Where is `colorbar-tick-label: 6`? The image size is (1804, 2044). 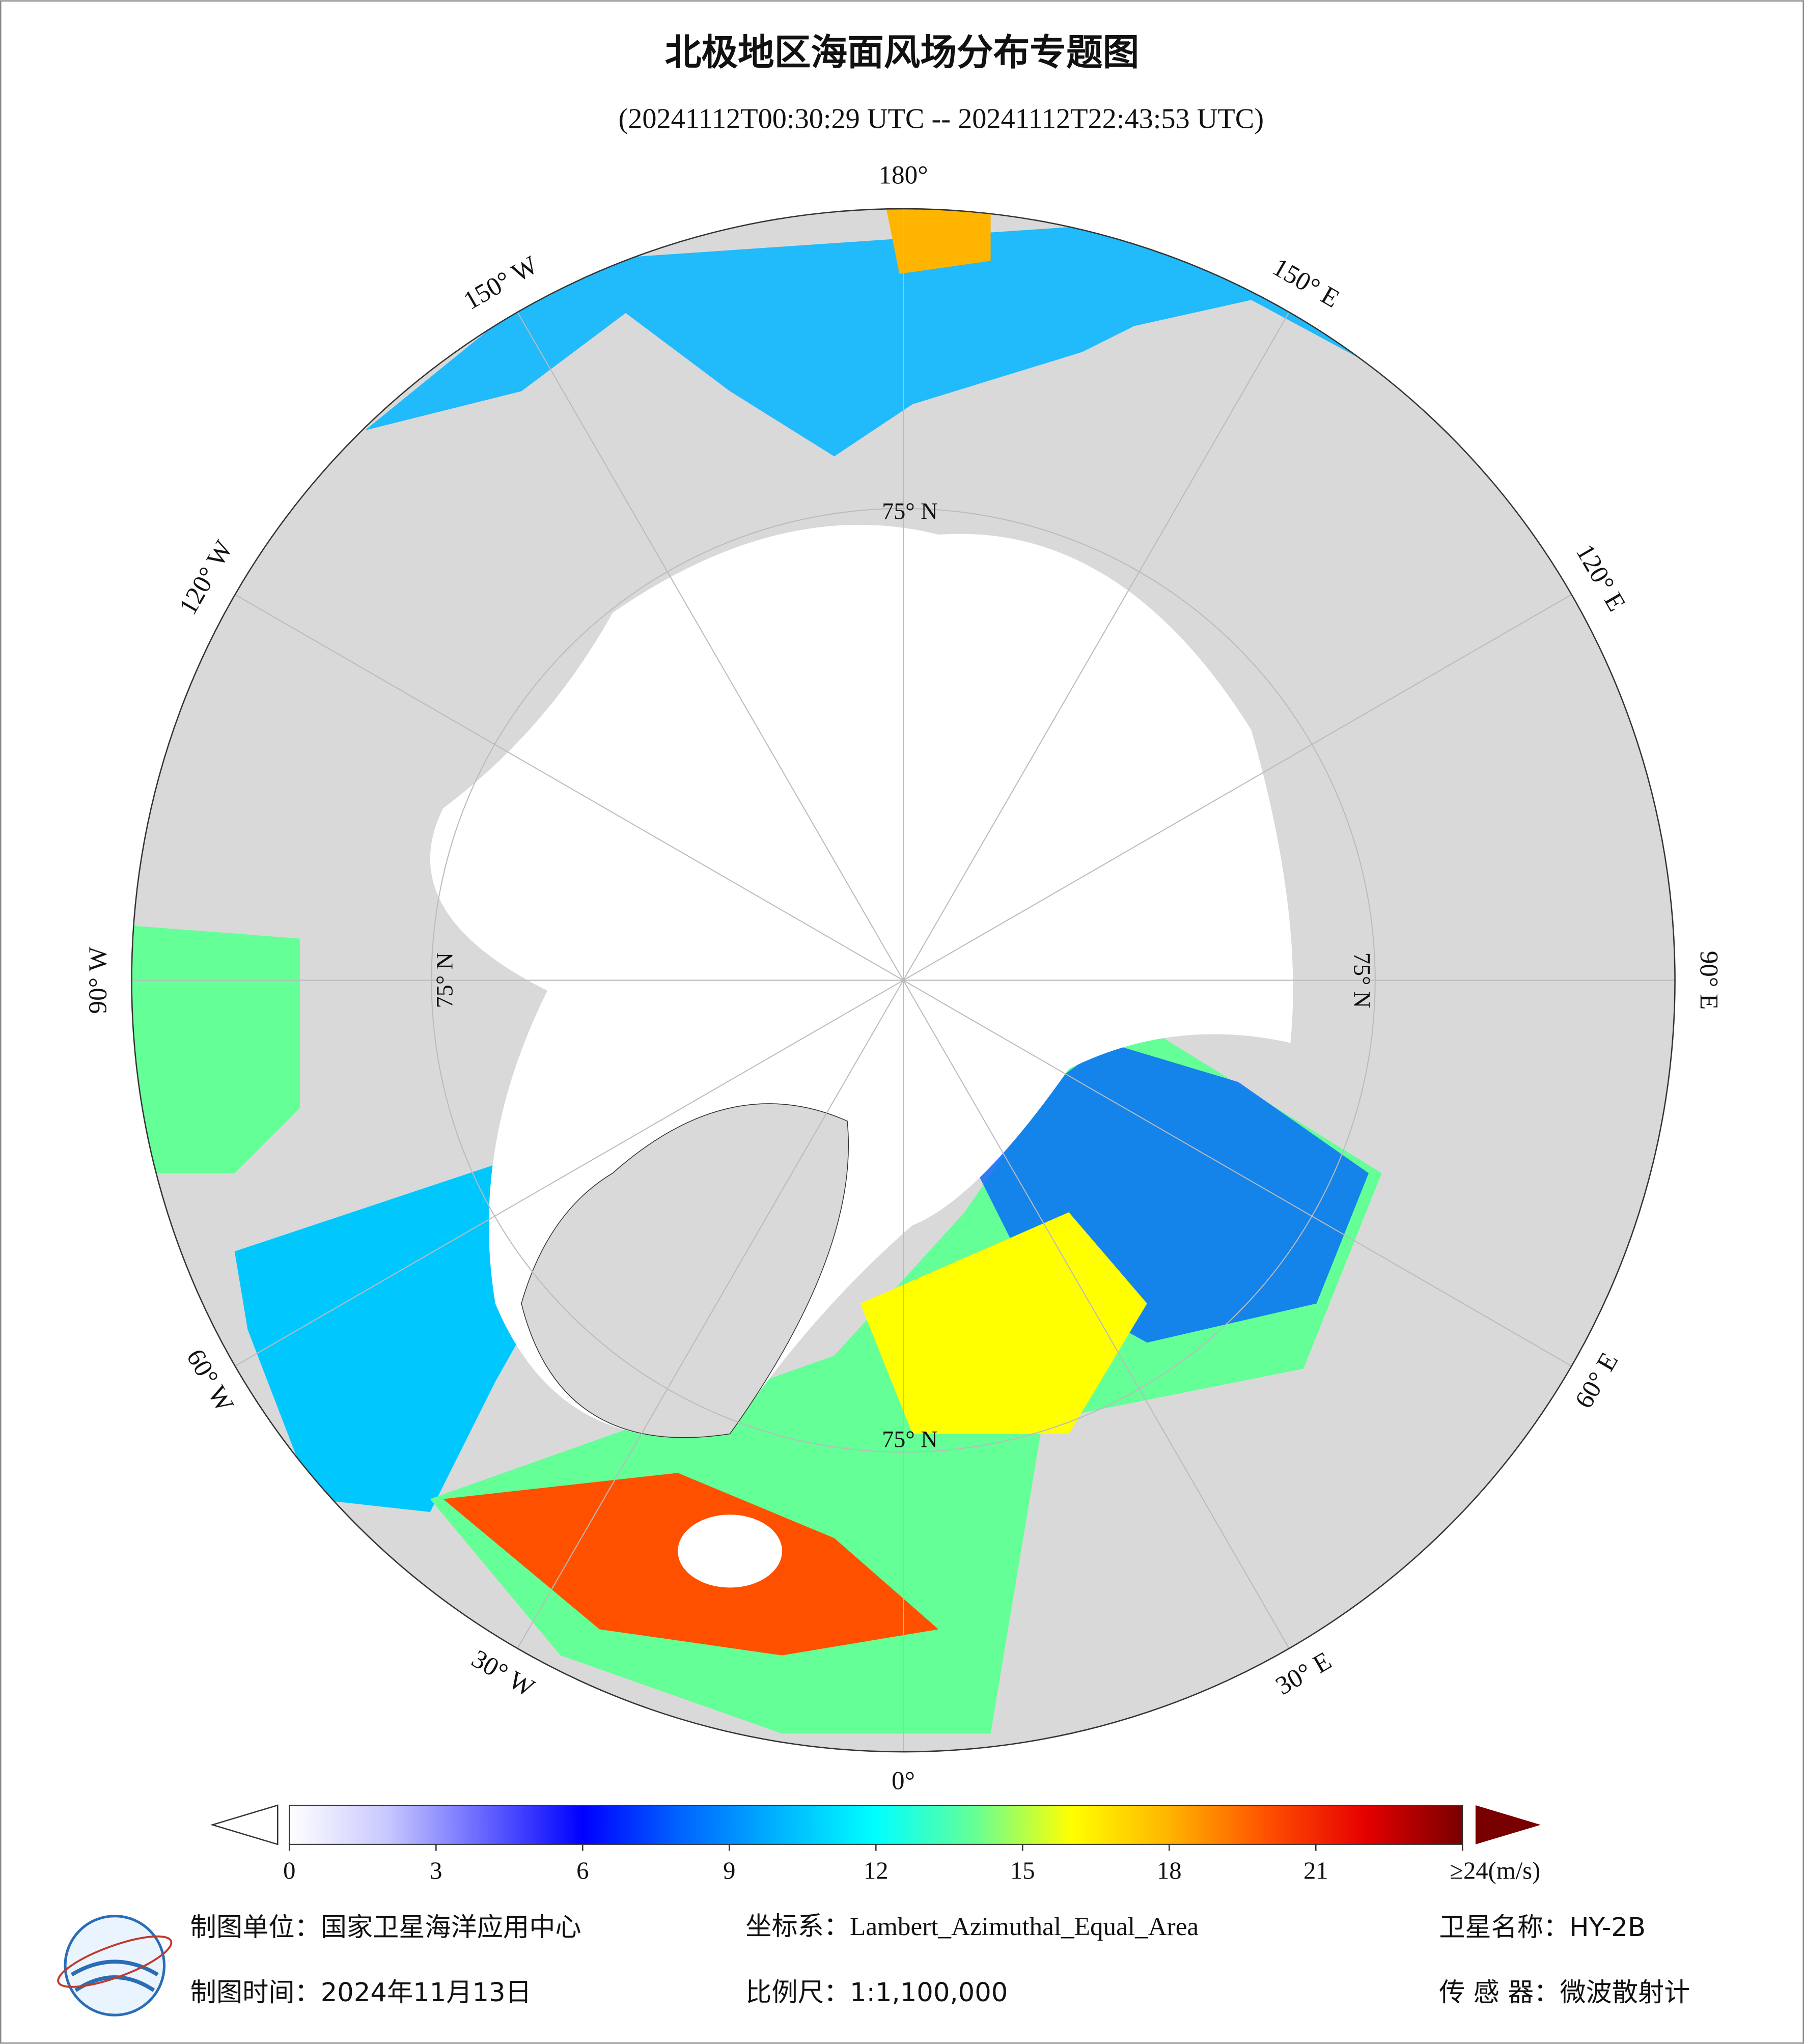
colorbar-tick-label: 6 is located at coordinates (582, 1870).